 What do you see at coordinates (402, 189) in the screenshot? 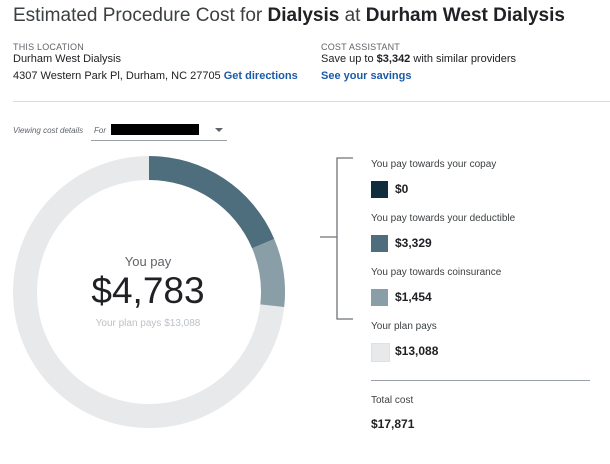
I see `copay-value: $0` at bounding box center [402, 189].